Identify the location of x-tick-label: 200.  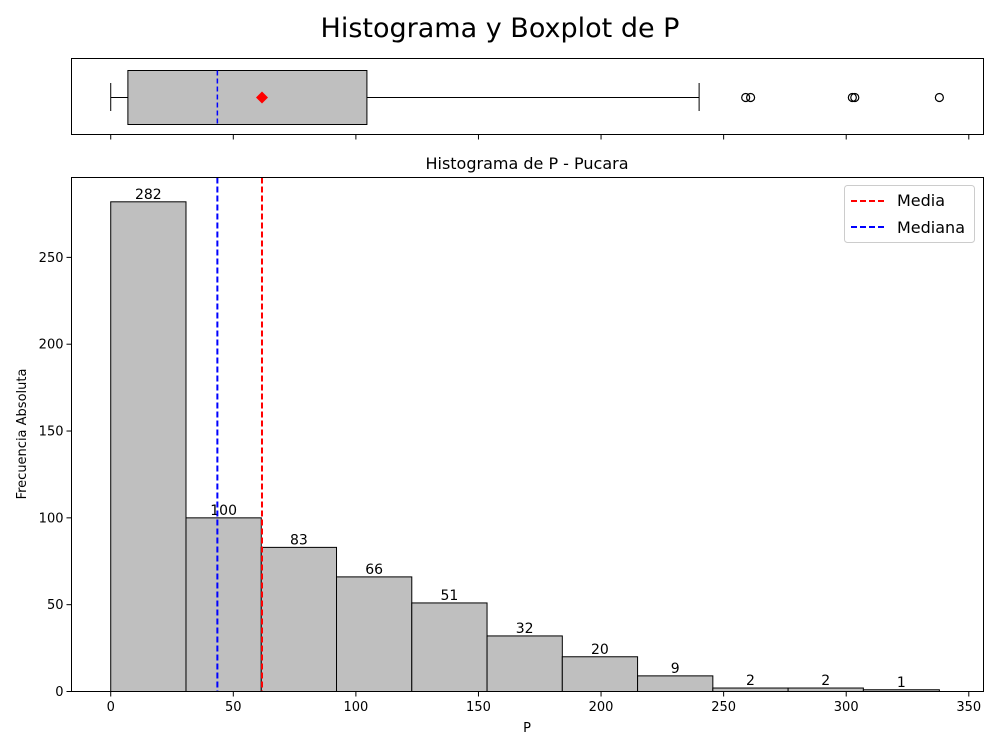
(601, 707).